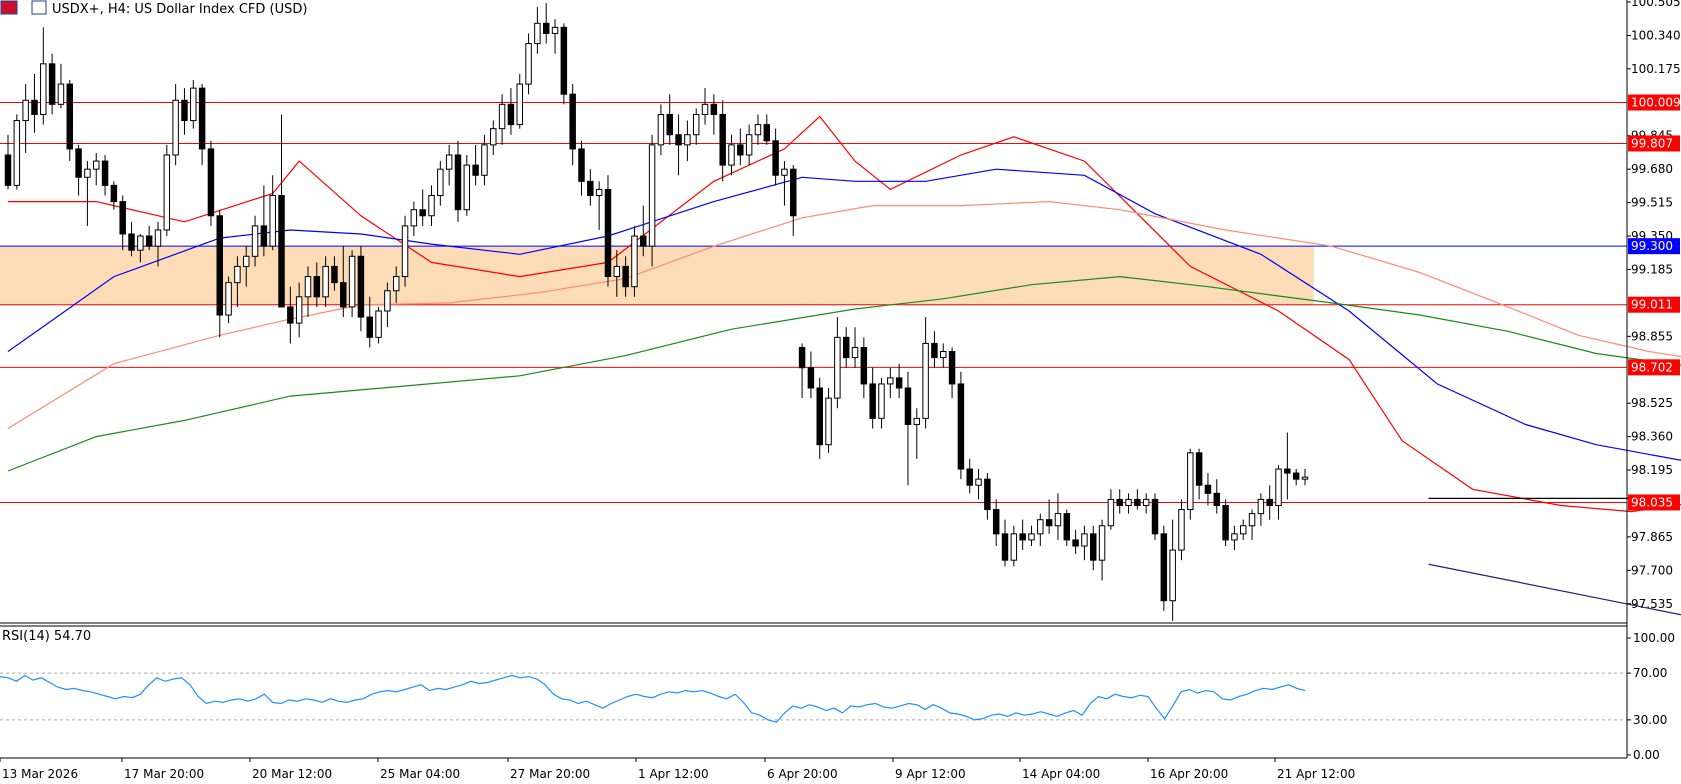 The width and height of the screenshot is (1681, 784). I want to click on rsi-tick-label: 30.00, so click(1650, 720).